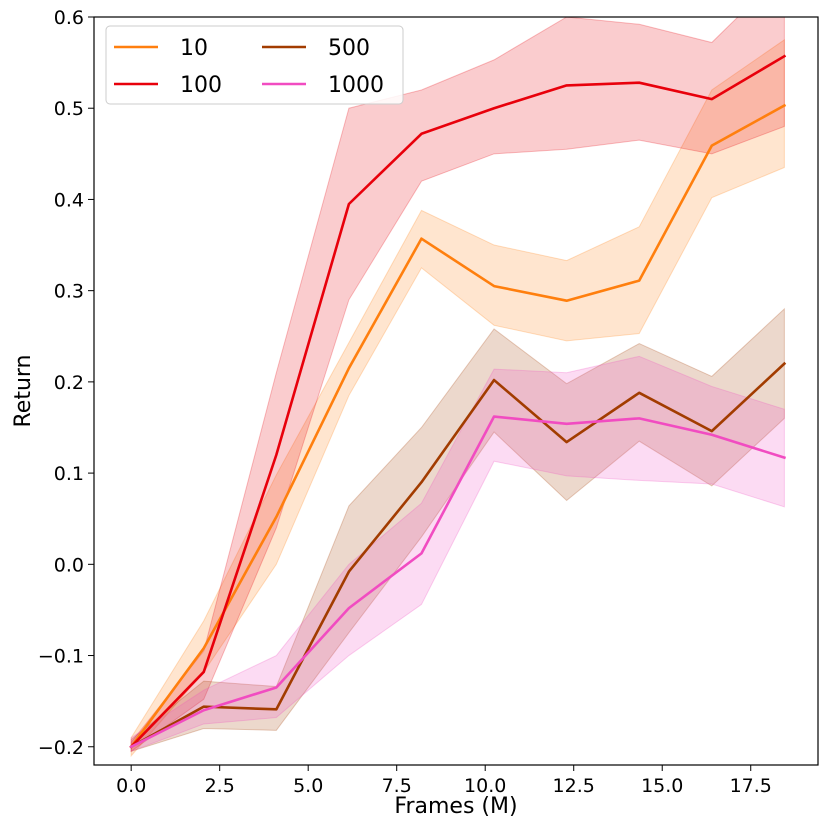 This screenshot has width=830, height=830. What do you see at coordinates (61, 748) in the screenshot?
I see `y-tick-label: −0.2` at bounding box center [61, 748].